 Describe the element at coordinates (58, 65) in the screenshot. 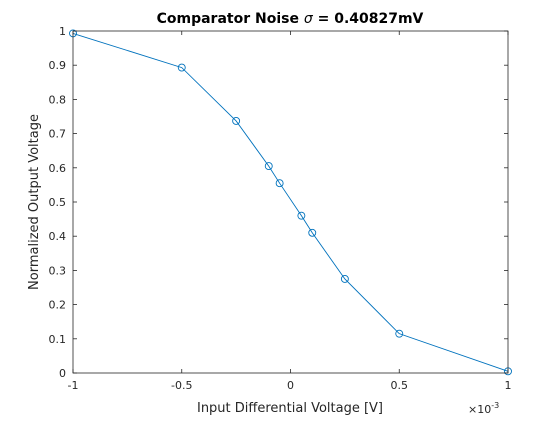

I see `y-tick-label: 0.9` at that location.